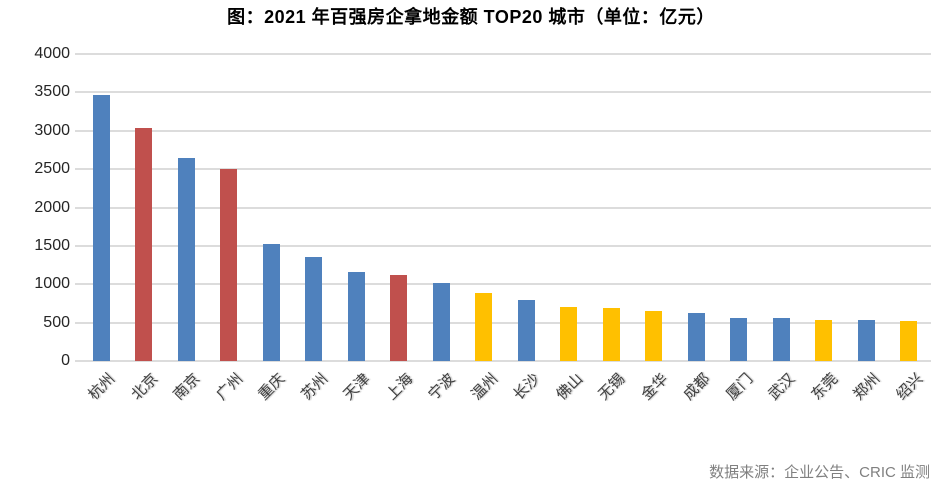 This screenshot has height=504, width=942. I want to click on x-axis-label-9: 宁波, so click(442, 387).